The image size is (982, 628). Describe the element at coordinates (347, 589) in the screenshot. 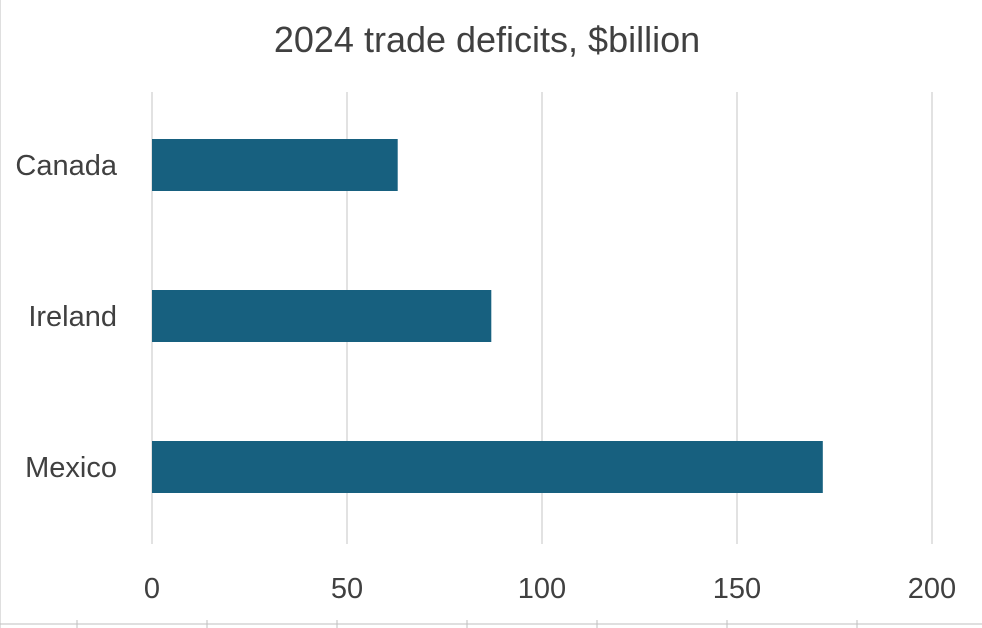

I see `x-tick-label-50: 50` at that location.